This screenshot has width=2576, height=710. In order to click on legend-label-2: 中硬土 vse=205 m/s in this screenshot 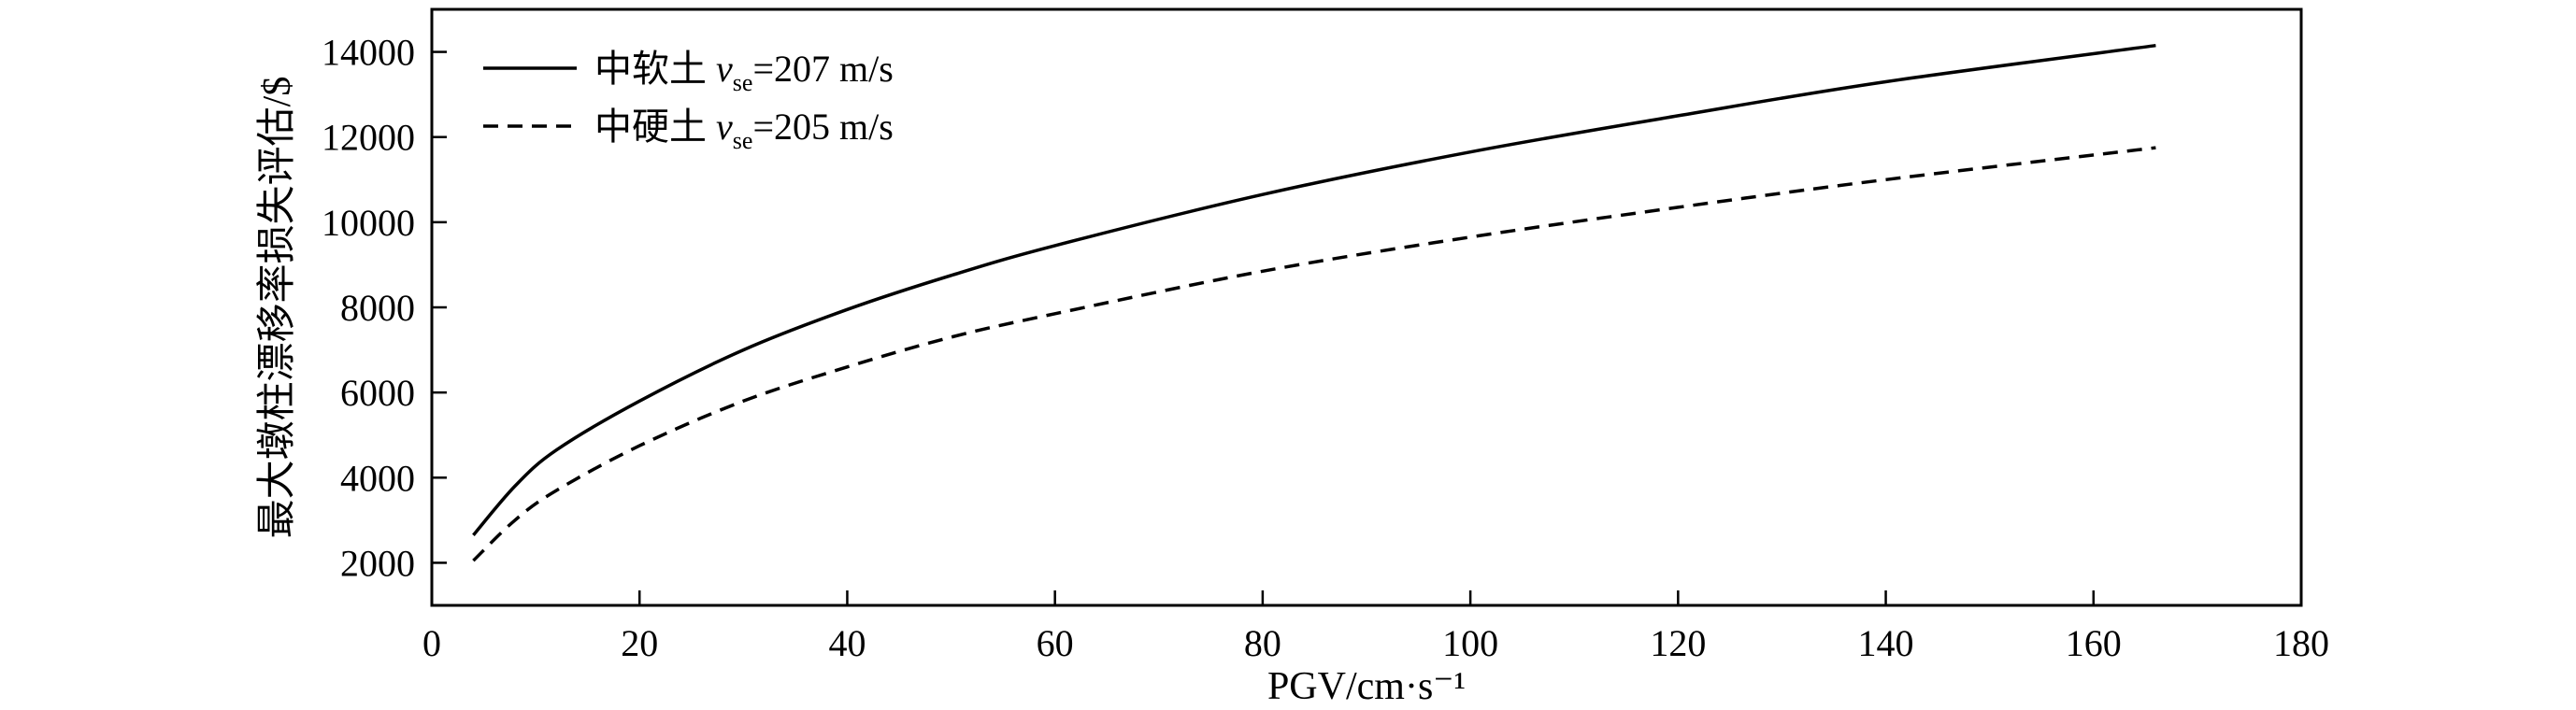, I will do `click(744, 130)`.